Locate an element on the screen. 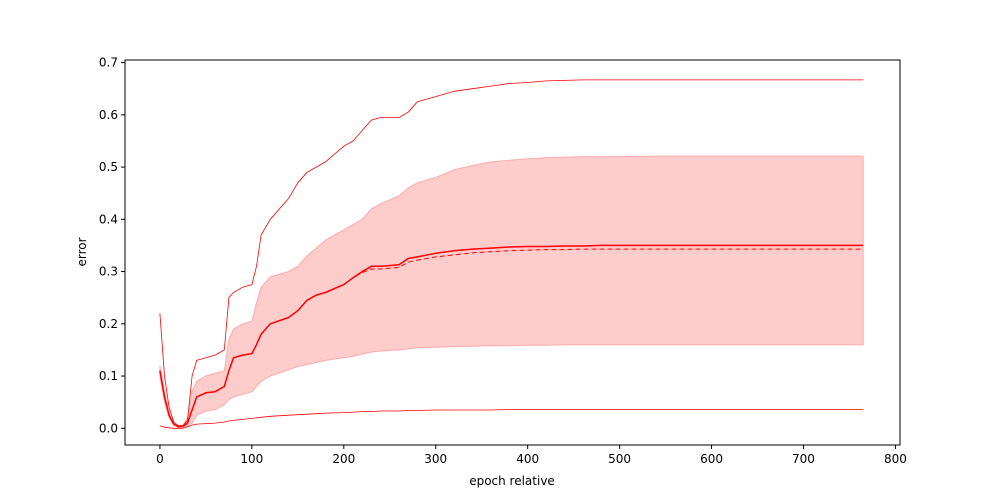  x-tick-label: 100 is located at coordinates (251, 459).